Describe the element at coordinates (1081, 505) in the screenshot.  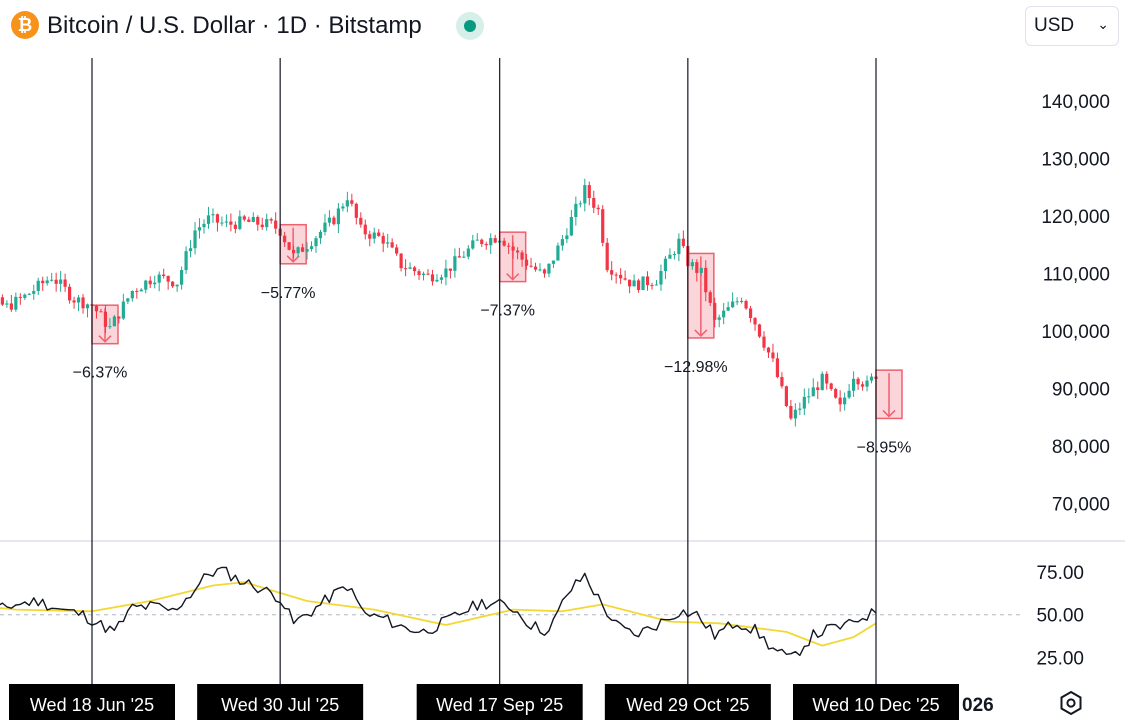
I see `price-axis-tick-label: 70,000` at that location.